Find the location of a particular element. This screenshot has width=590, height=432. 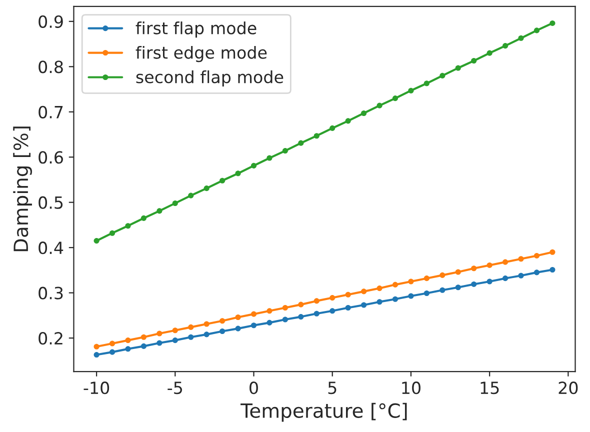

y-tick-label: 0.8 is located at coordinates (50, 67).